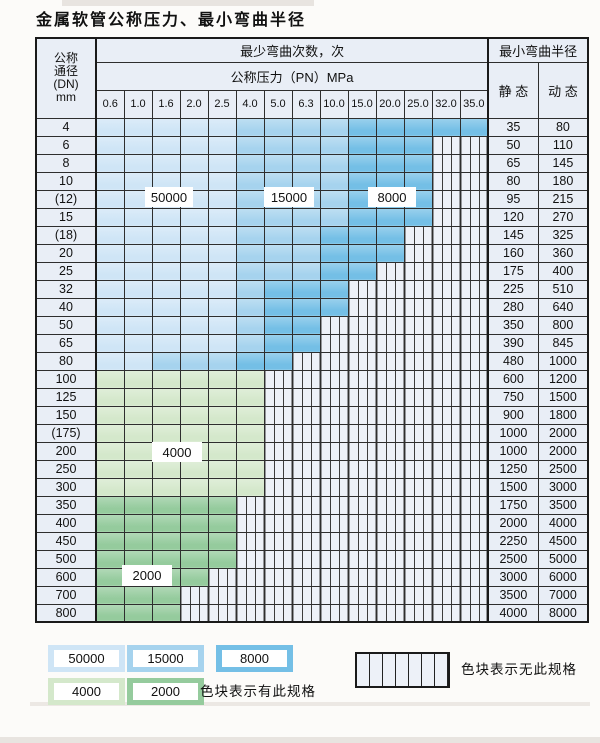 The image size is (600, 743). Describe the element at coordinates (513, 415) in the screenshot. I see `static-radius-cell: 900` at that location.